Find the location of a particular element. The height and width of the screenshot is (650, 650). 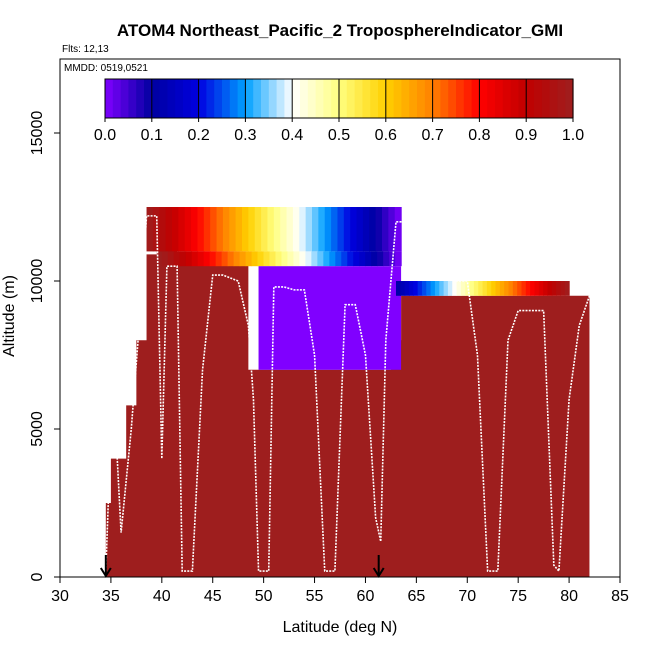

y-tick-label: 5000 is located at coordinates (37, 429).